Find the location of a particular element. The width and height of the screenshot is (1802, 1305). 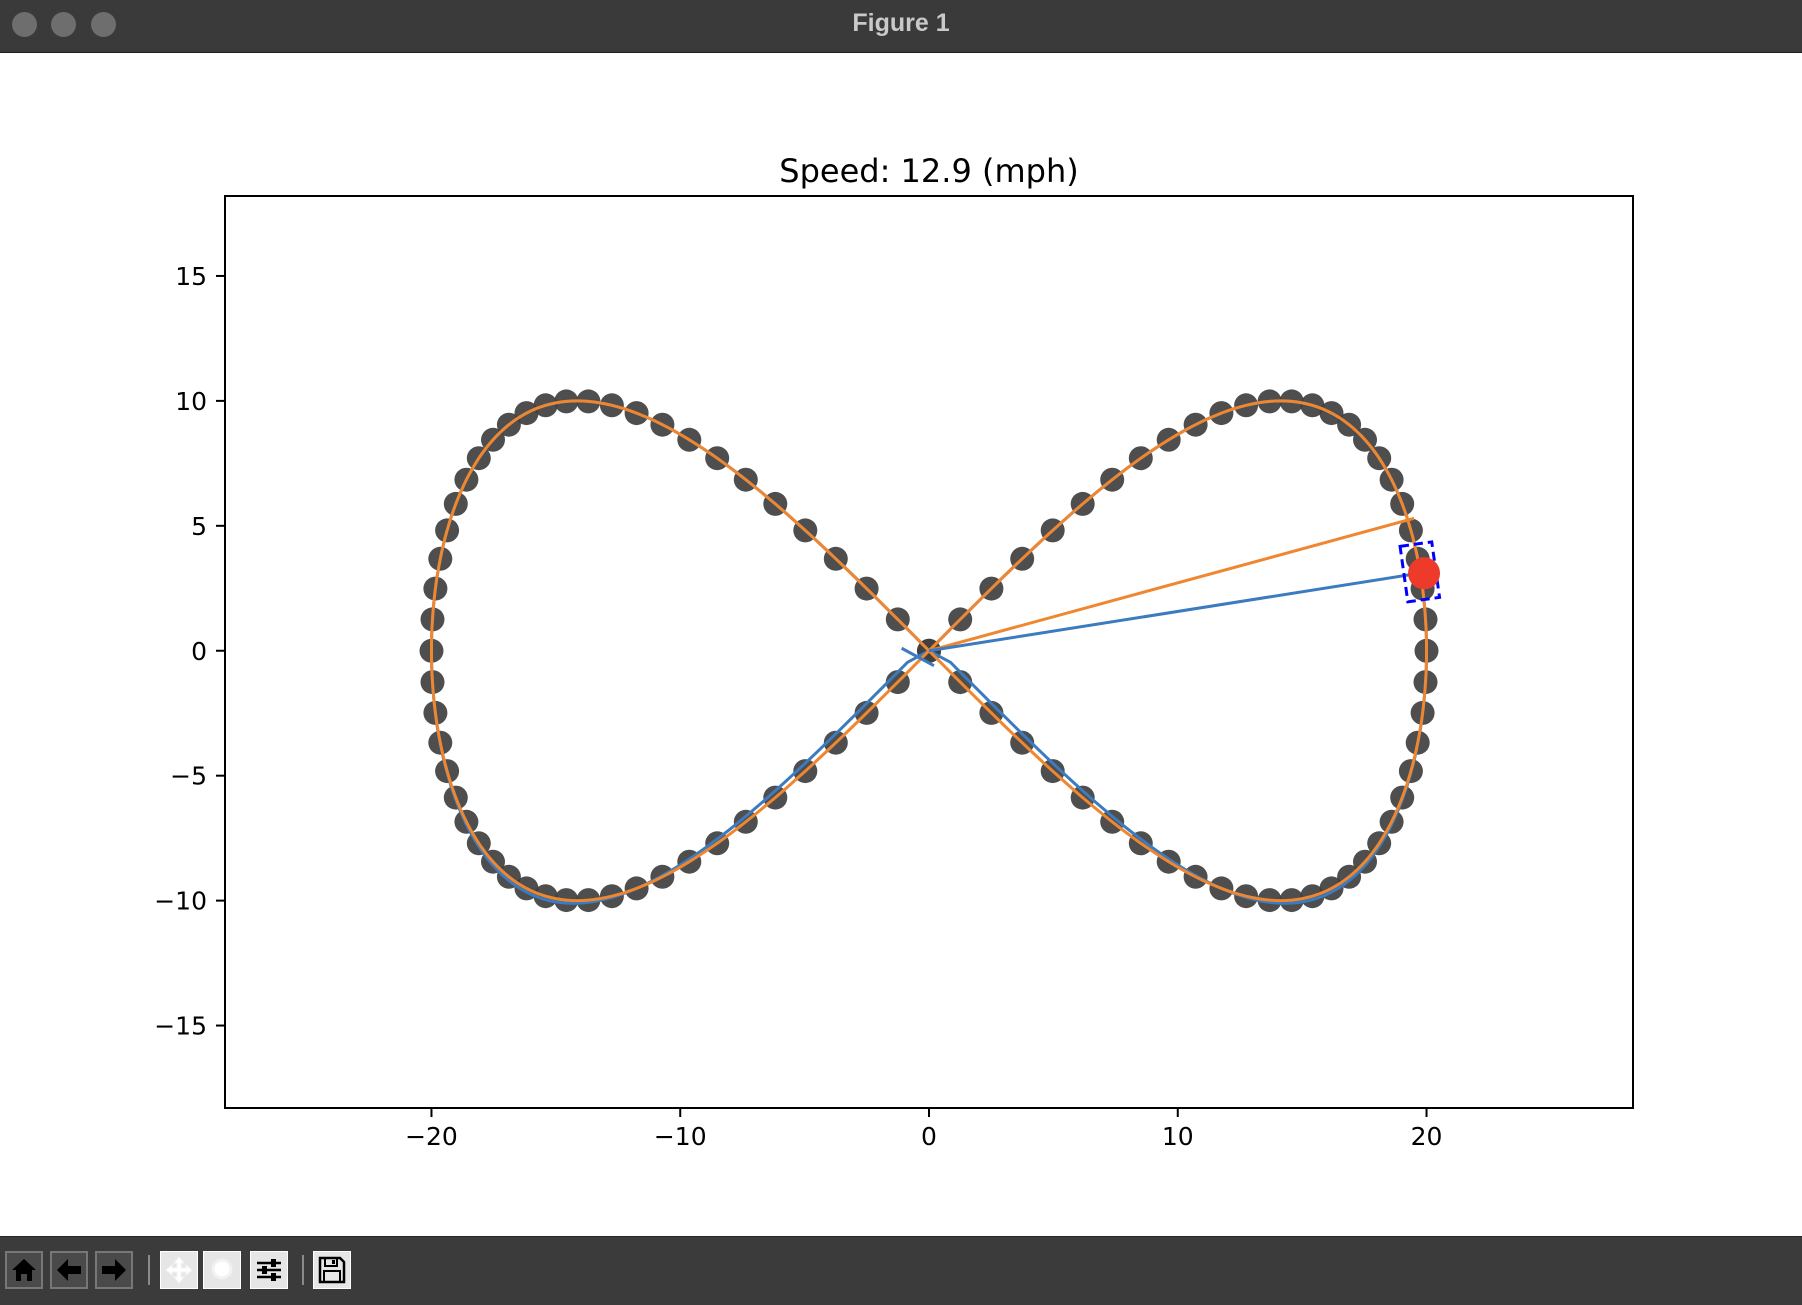

save-icon is located at coordinates (332, 1270).